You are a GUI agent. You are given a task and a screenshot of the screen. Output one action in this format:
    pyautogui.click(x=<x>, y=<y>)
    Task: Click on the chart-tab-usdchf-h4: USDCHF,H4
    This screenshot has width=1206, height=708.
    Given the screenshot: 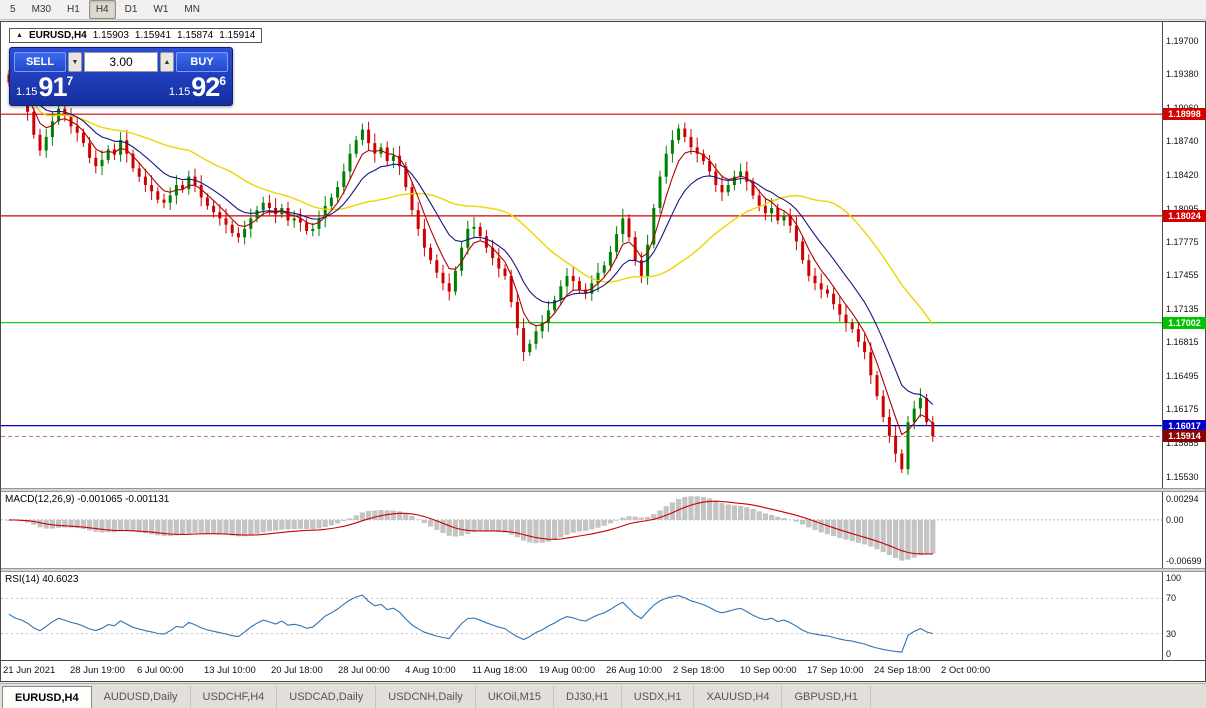 What is the action you would take?
    pyautogui.click(x=234, y=697)
    